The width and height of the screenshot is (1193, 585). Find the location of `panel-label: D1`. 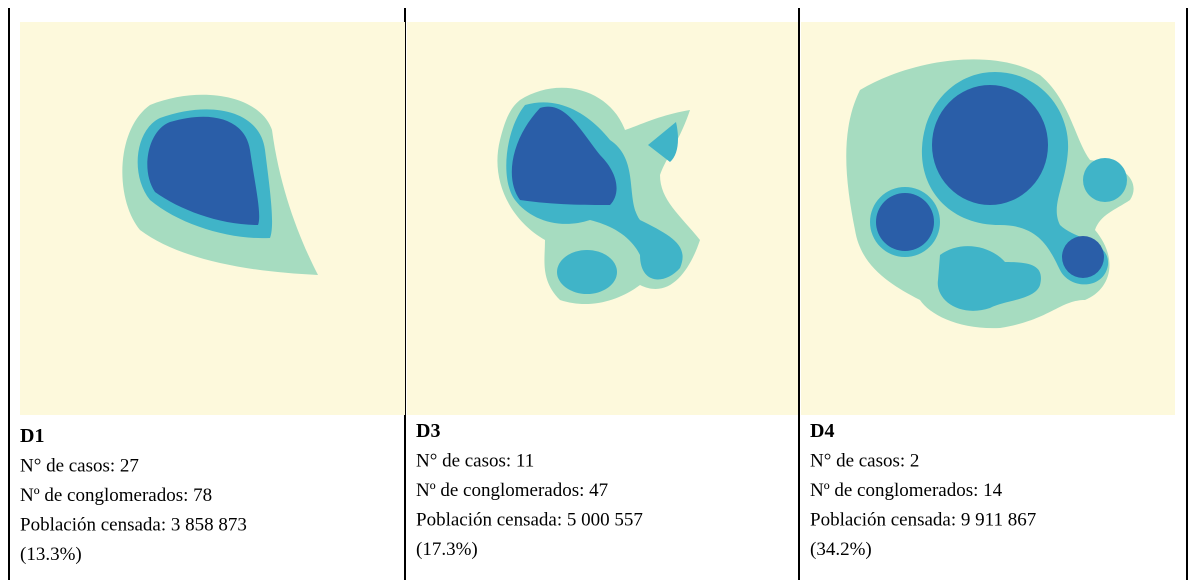

panel-label: D1 is located at coordinates (32, 436).